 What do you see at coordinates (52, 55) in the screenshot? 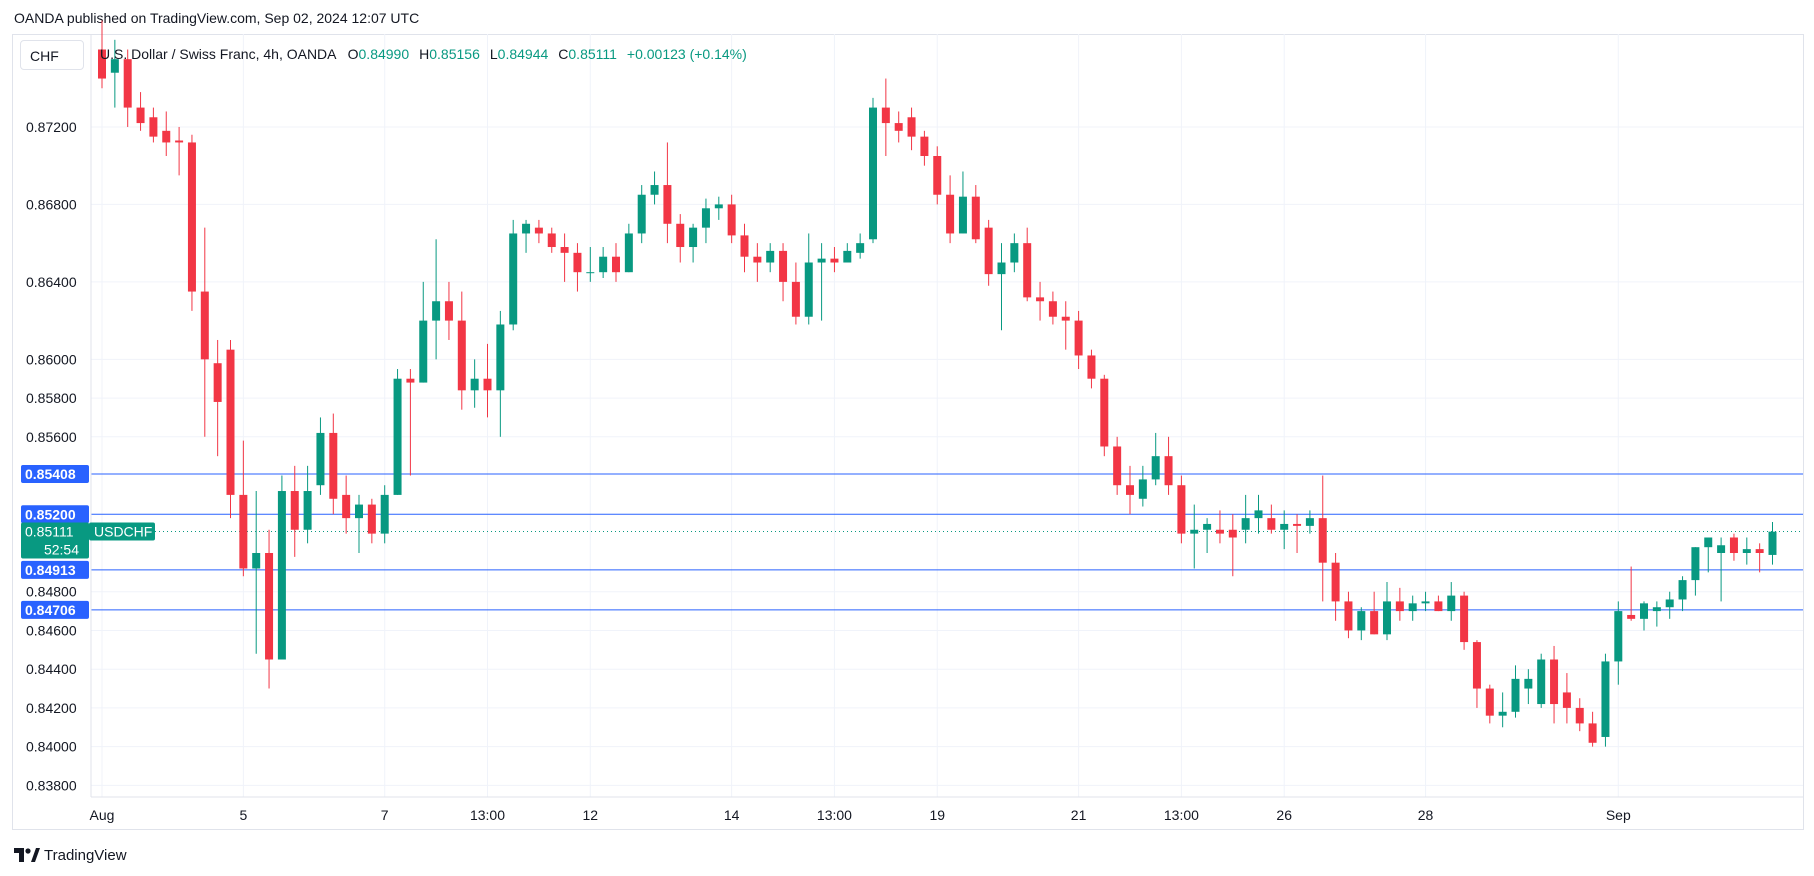
I see `currency-selector: CHF` at bounding box center [52, 55].